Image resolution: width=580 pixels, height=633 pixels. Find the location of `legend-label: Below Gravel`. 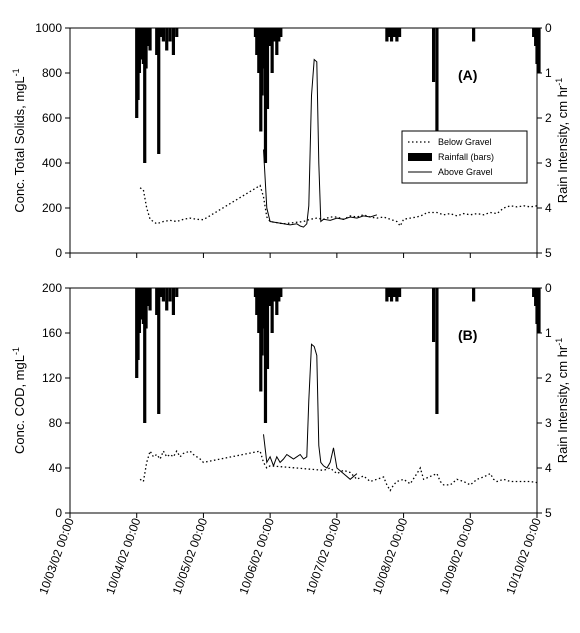

legend-label: Below Gravel is located at coordinates (465, 142).